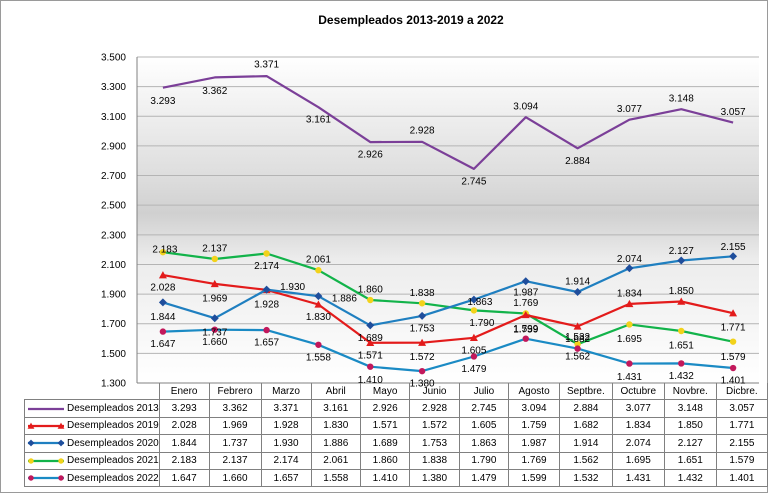 The width and height of the screenshot is (768, 493). I want to click on series-line, so click(448, 350).